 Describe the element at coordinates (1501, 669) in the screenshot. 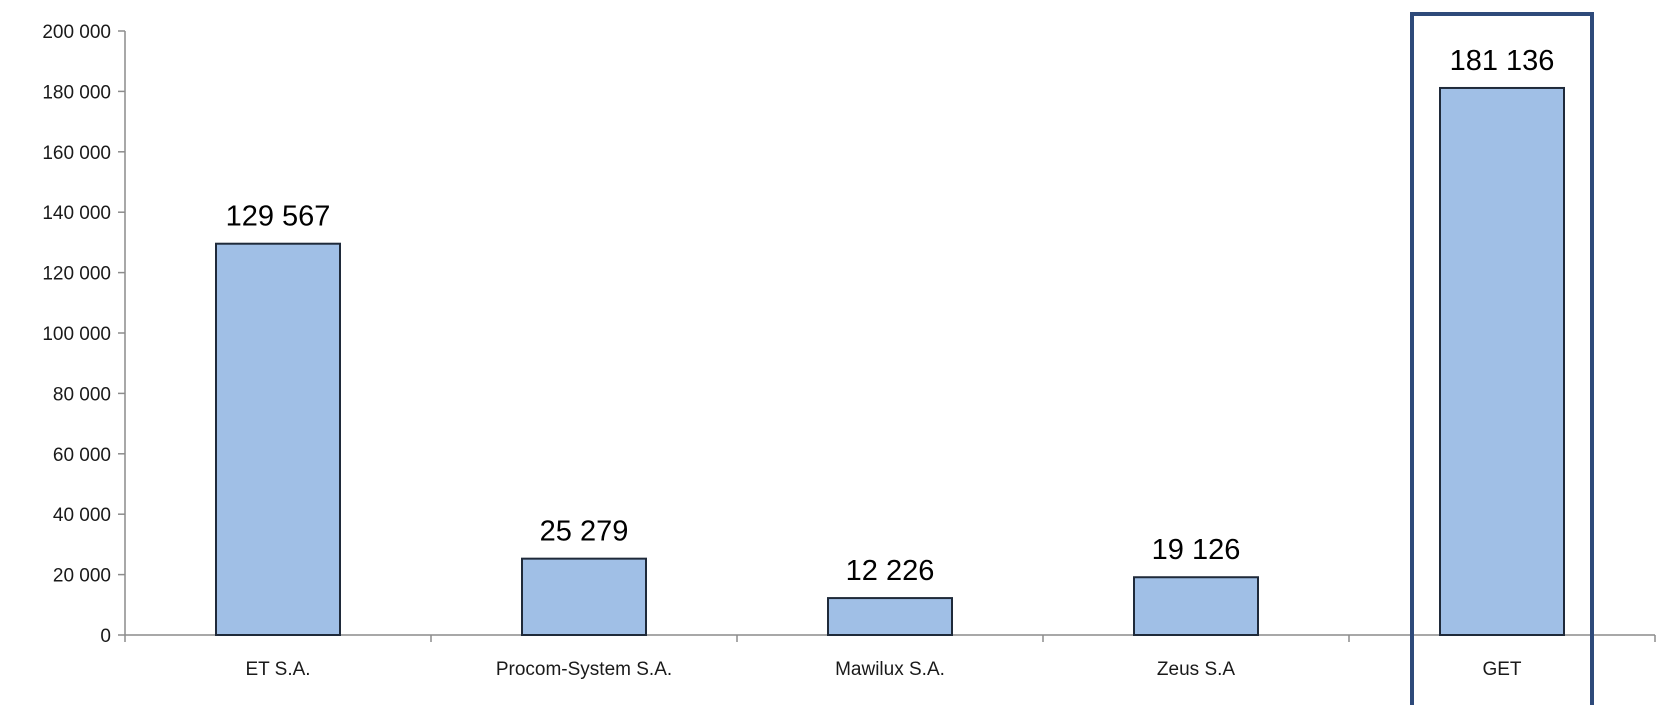

I see `category-label: GET` at that location.